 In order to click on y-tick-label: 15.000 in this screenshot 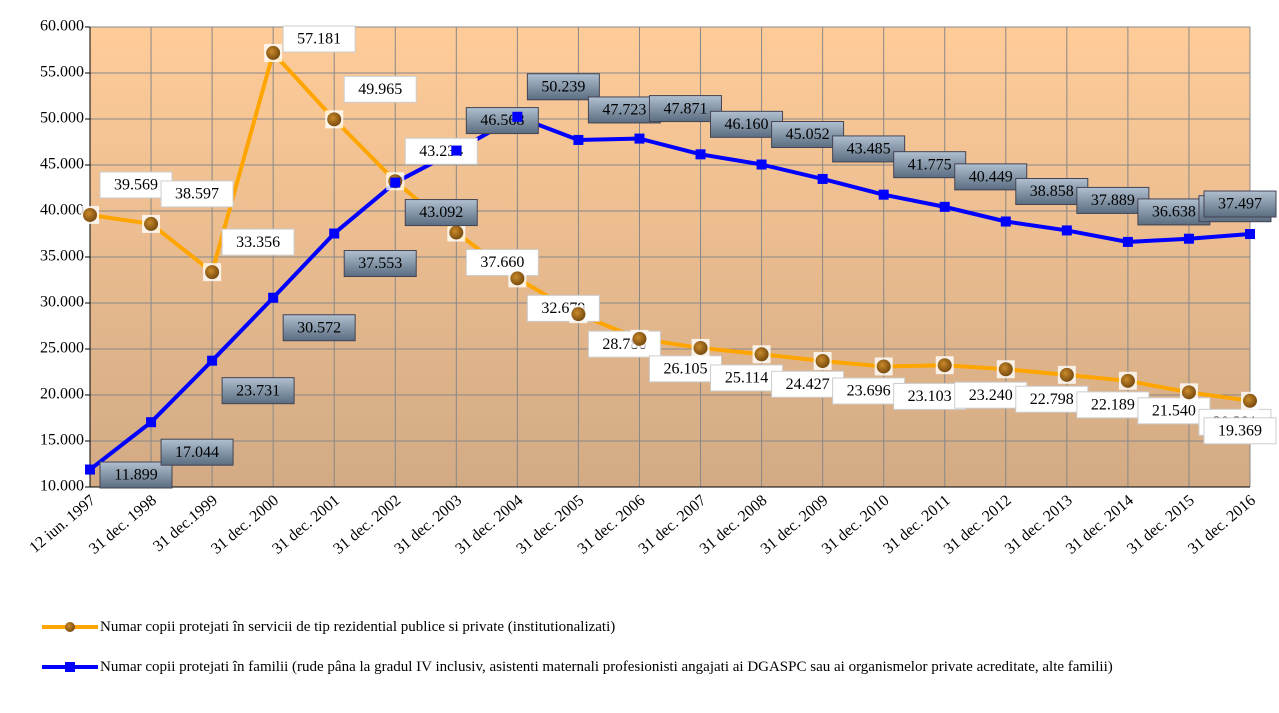, I will do `click(62, 440)`.